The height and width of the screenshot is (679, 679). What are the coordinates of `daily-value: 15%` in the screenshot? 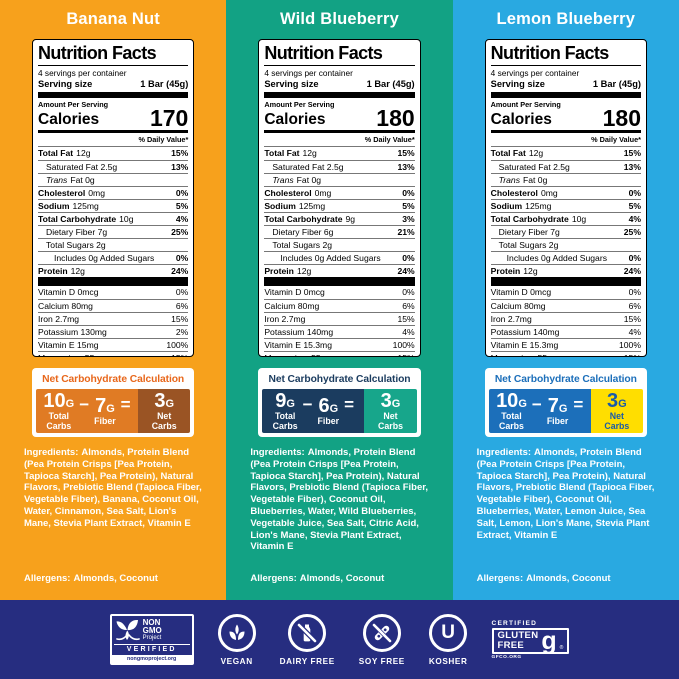 It's located at (632, 354).